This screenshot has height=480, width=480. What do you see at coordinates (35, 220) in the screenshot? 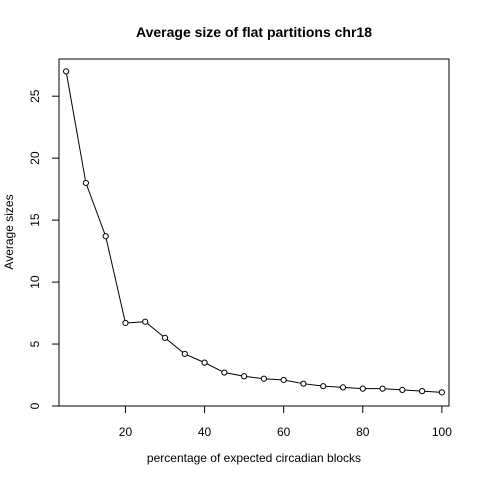
I see `y-tick-label-15: 15` at bounding box center [35, 220].